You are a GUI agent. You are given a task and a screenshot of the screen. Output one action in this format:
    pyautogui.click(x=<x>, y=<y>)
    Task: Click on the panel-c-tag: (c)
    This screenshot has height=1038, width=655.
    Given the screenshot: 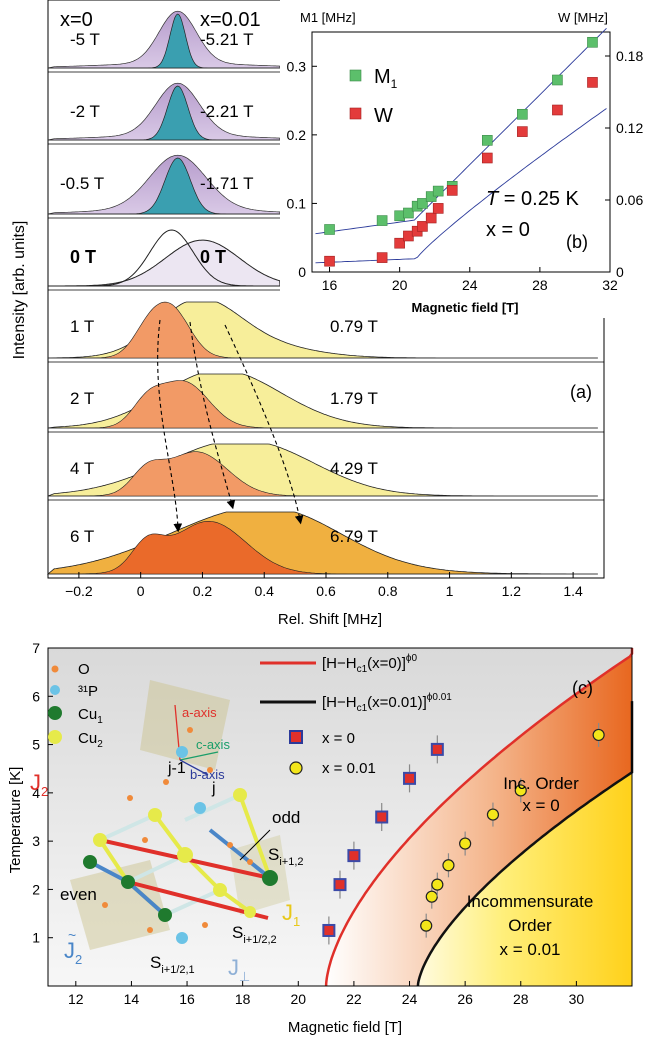 What is the action you would take?
    pyautogui.click(x=582, y=688)
    